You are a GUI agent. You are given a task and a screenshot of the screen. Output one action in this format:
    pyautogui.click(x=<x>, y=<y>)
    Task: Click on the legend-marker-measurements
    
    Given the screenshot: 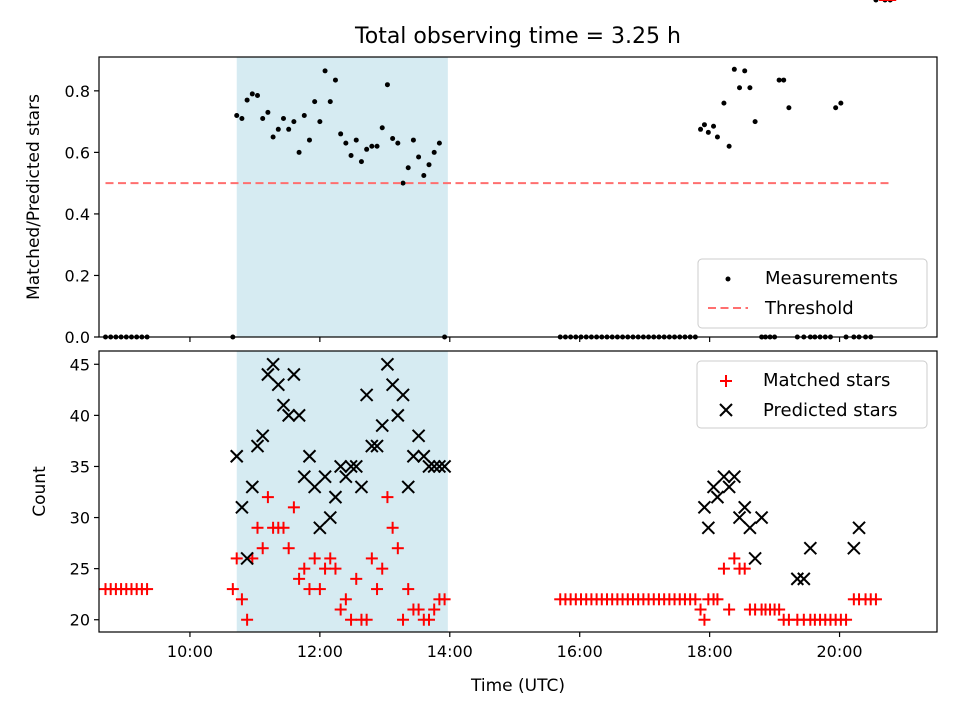 What is the action you would take?
    pyautogui.click(x=728, y=279)
    